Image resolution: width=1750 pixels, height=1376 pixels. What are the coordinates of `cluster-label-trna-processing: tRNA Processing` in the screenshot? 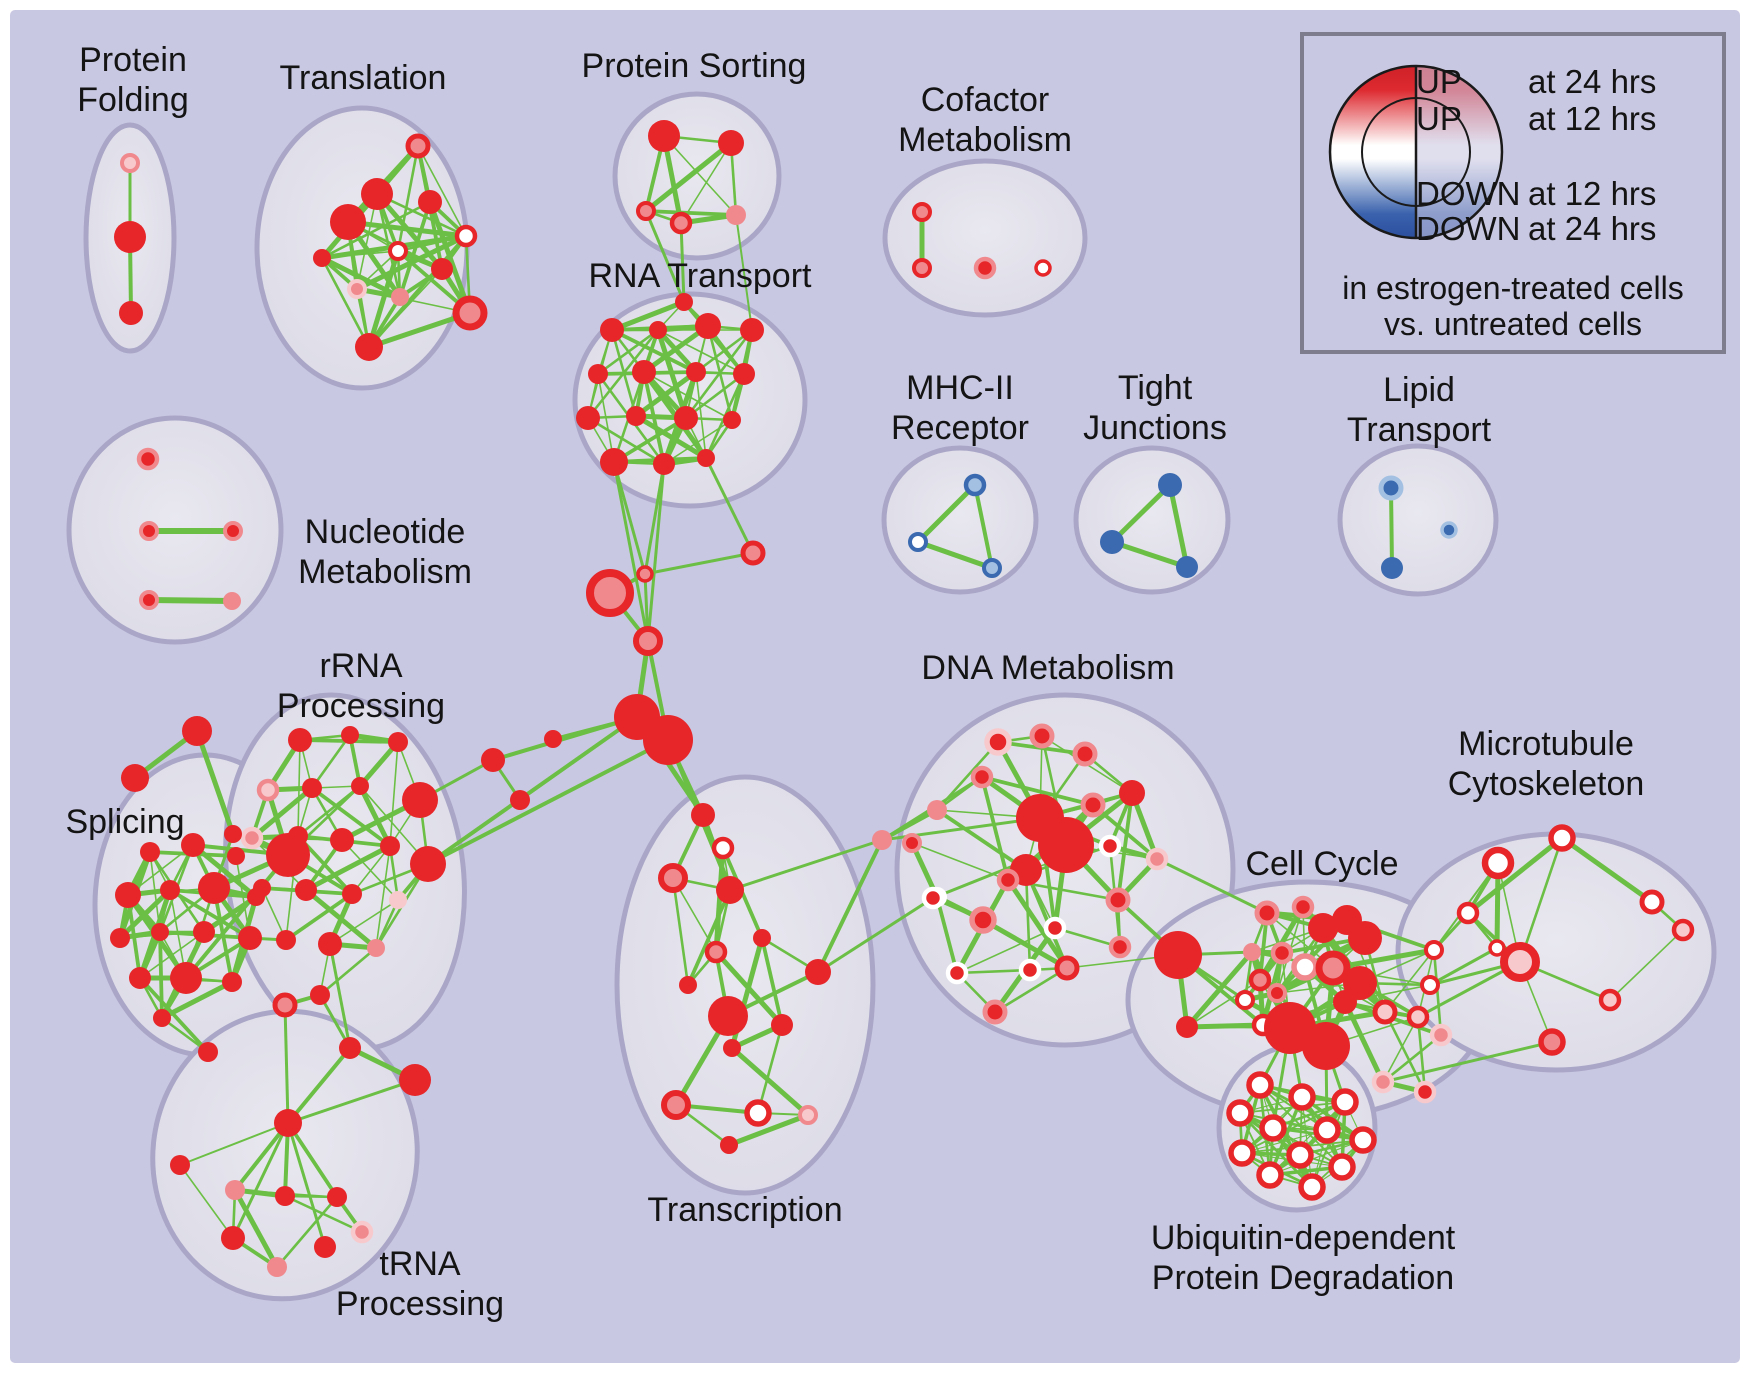 It's located at (420, 1284).